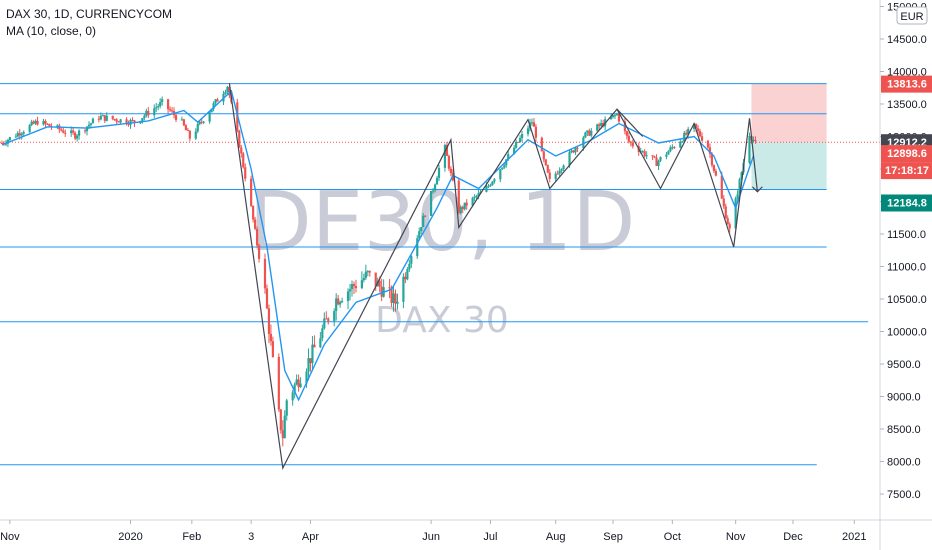  I want to click on take-profit-zone, so click(789, 166).